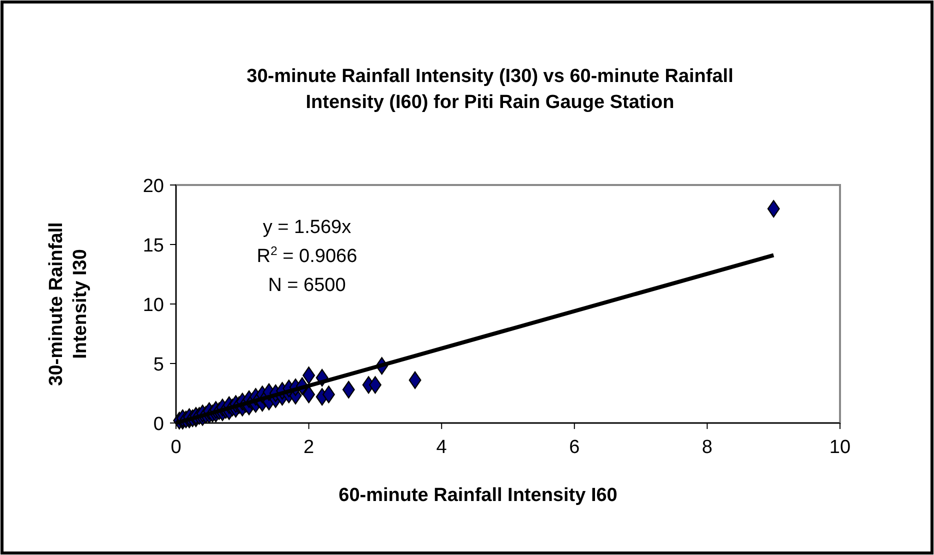 Image resolution: width=934 pixels, height=555 pixels. Describe the element at coordinates (307, 255) in the screenshot. I see `annotation: R$^{2}$ = 0.9066` at that location.